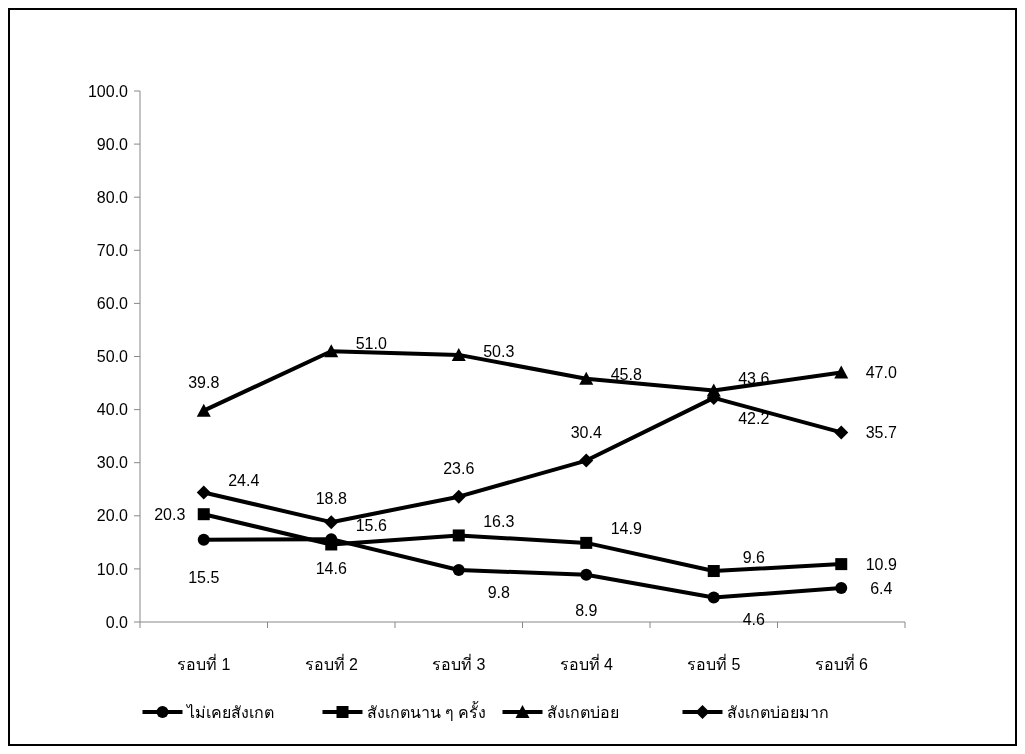 The height and width of the screenshot is (754, 1025). I want to click on data-label: 23.6, so click(459, 469).